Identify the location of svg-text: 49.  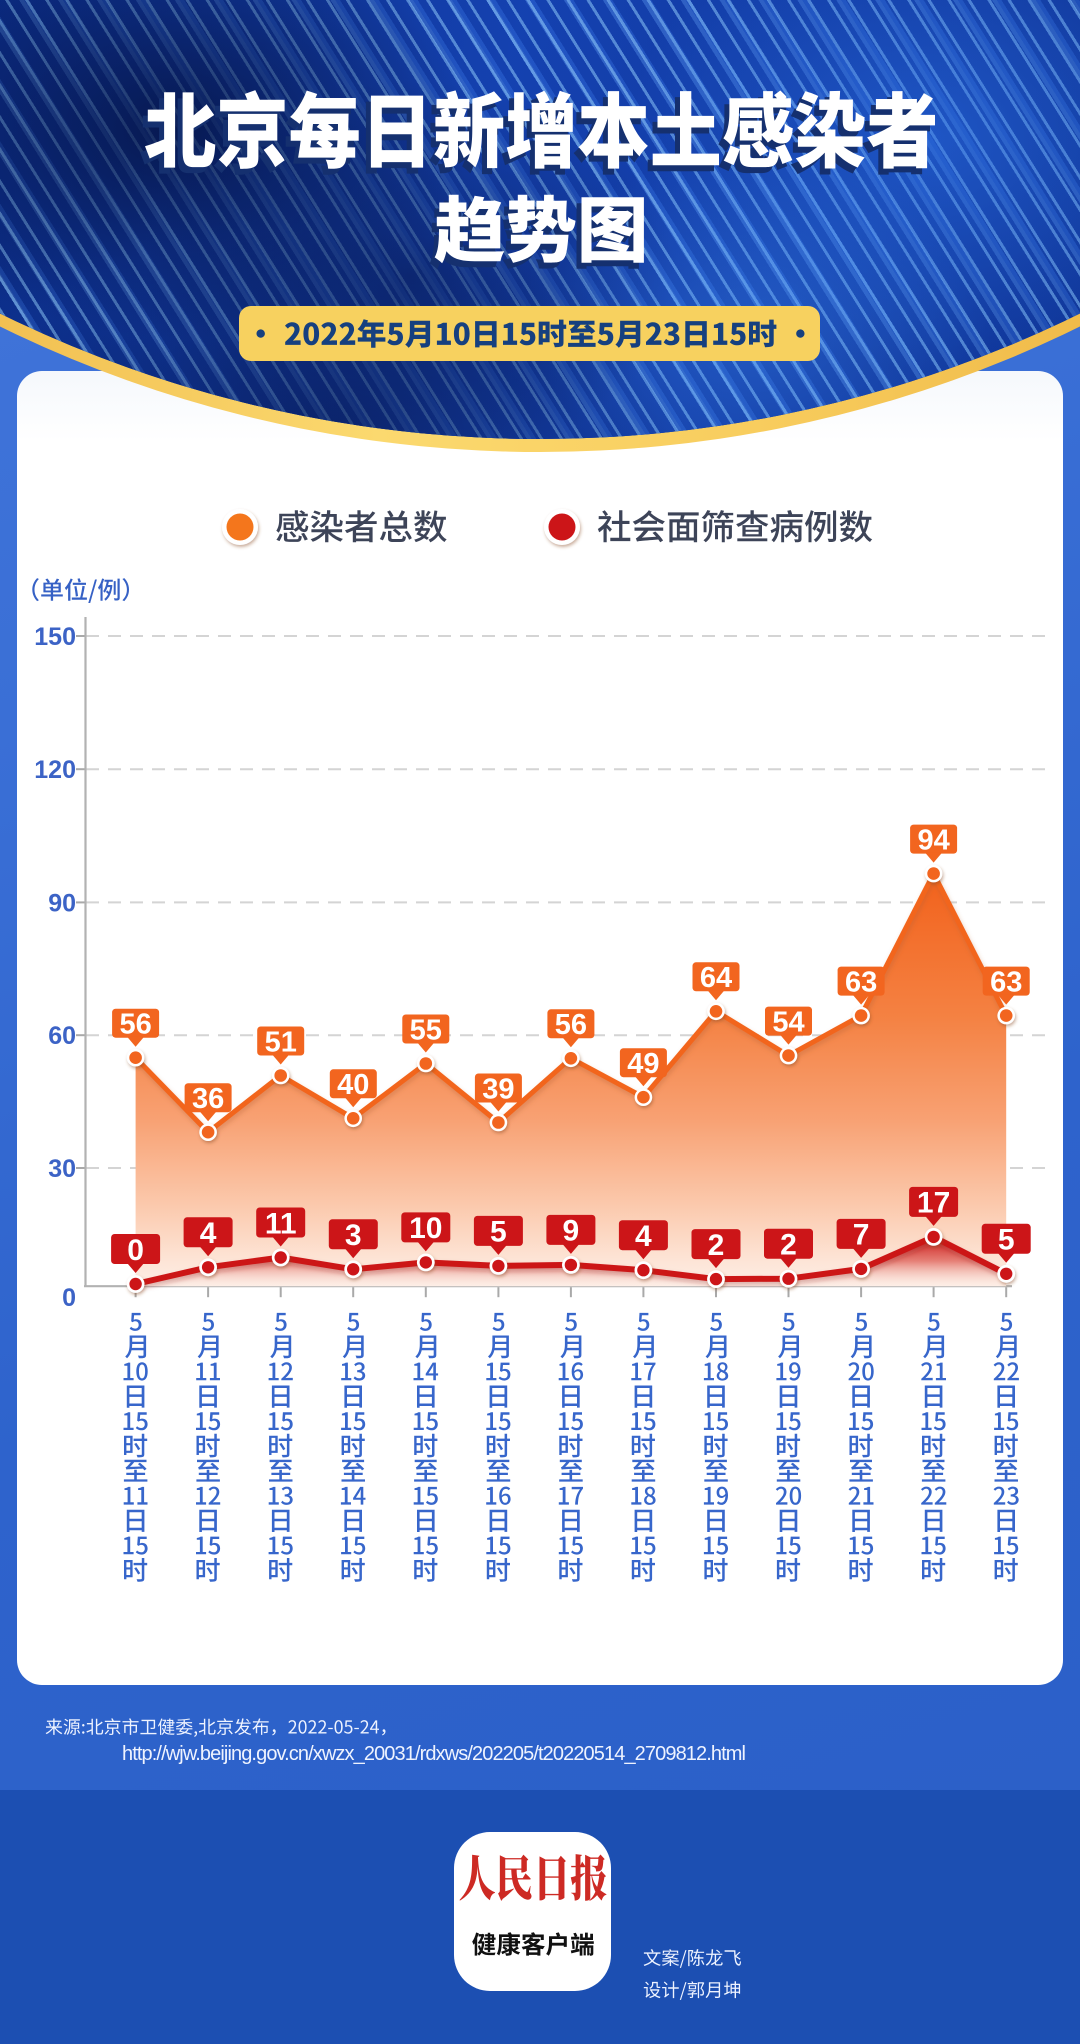
(643, 1064).